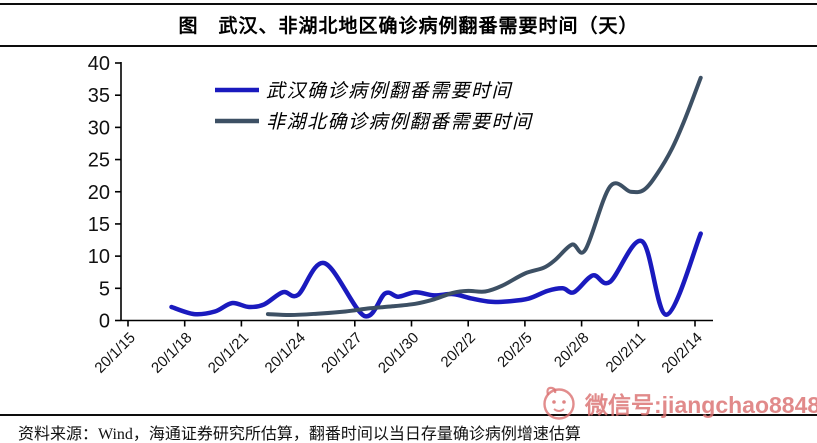 This screenshot has height=443, width=817. What do you see at coordinates (171, 352) in the screenshot?
I see `x-tick-label: 20/1/18` at bounding box center [171, 352].